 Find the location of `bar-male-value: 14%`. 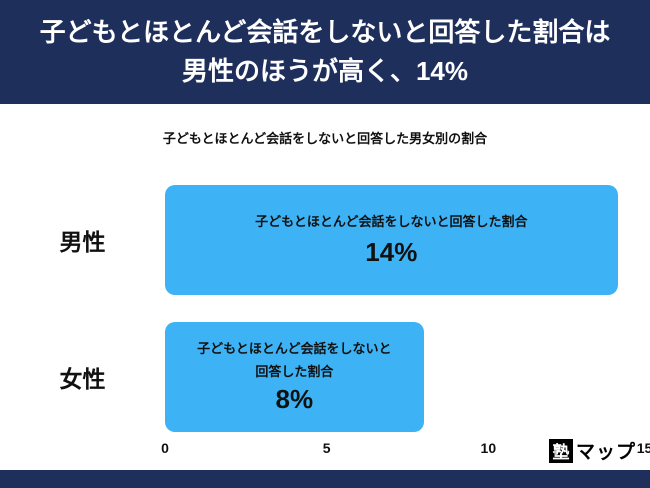

bar-male-value: 14% is located at coordinates (391, 252).